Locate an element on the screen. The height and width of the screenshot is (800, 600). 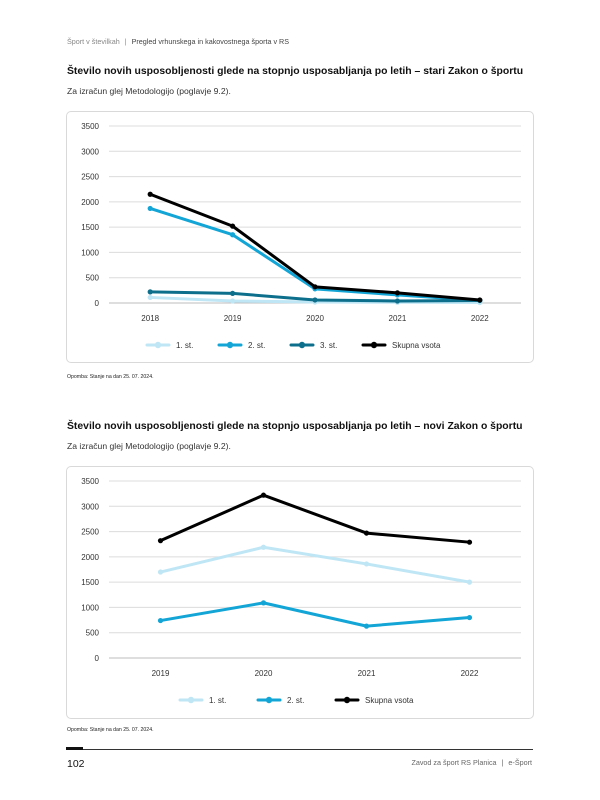
footer-product: e-Šport is located at coordinates (520, 762).